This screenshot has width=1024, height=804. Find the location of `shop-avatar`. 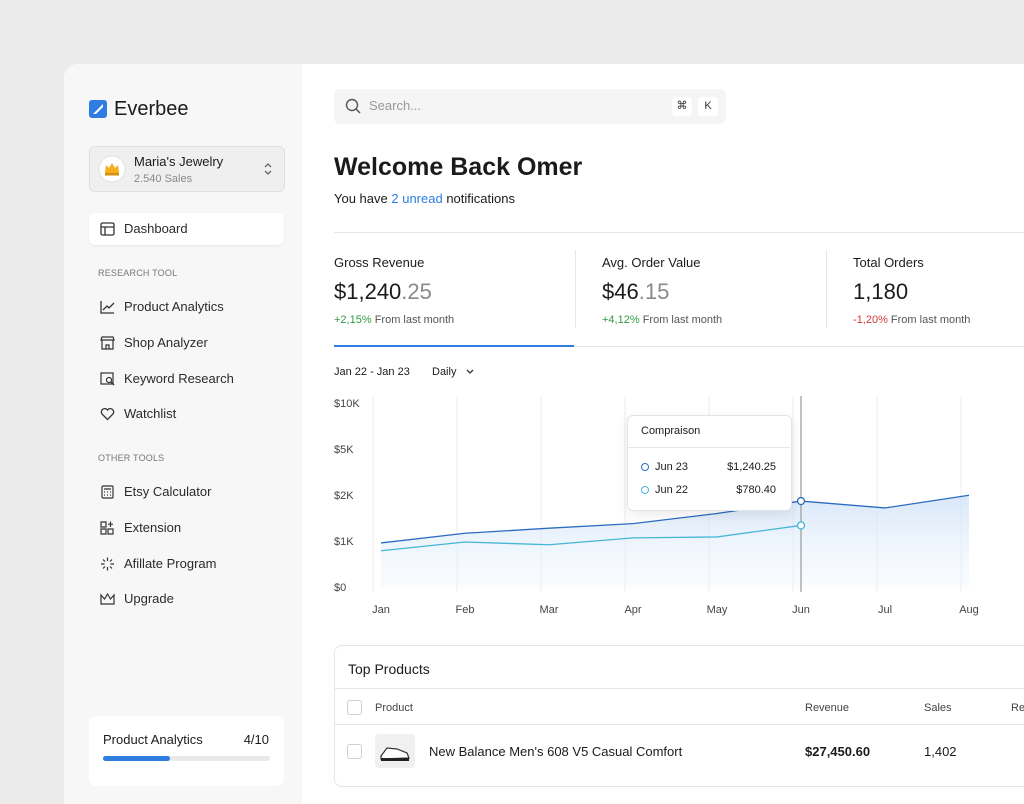

shop-avatar is located at coordinates (112, 169).